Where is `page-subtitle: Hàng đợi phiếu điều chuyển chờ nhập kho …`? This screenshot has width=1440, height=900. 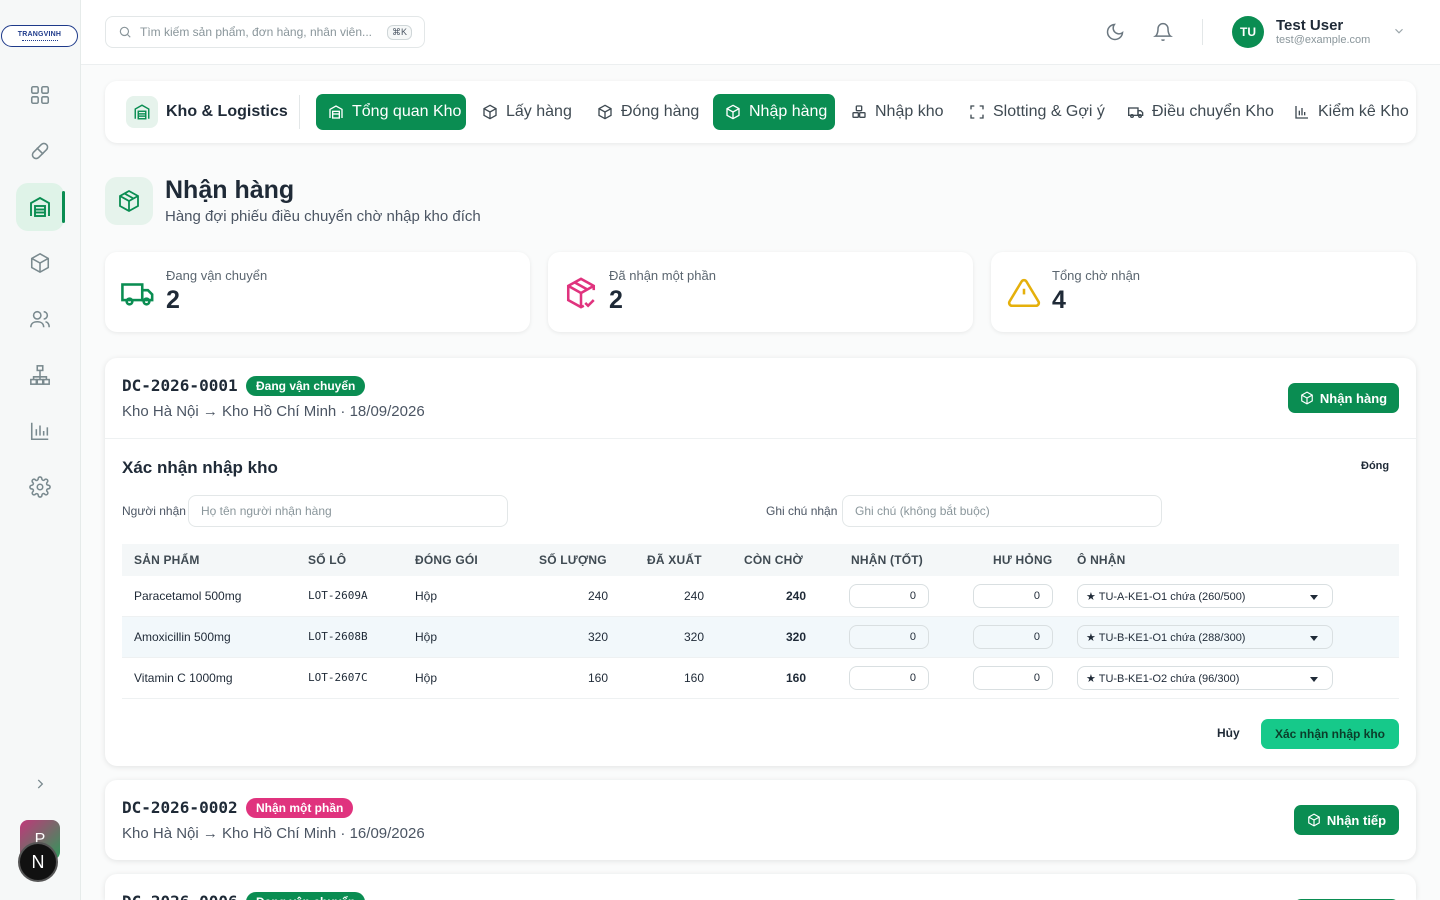
page-subtitle: Hàng đợi phiếu điều chuyển chờ nhập kho … is located at coordinates (323, 216).